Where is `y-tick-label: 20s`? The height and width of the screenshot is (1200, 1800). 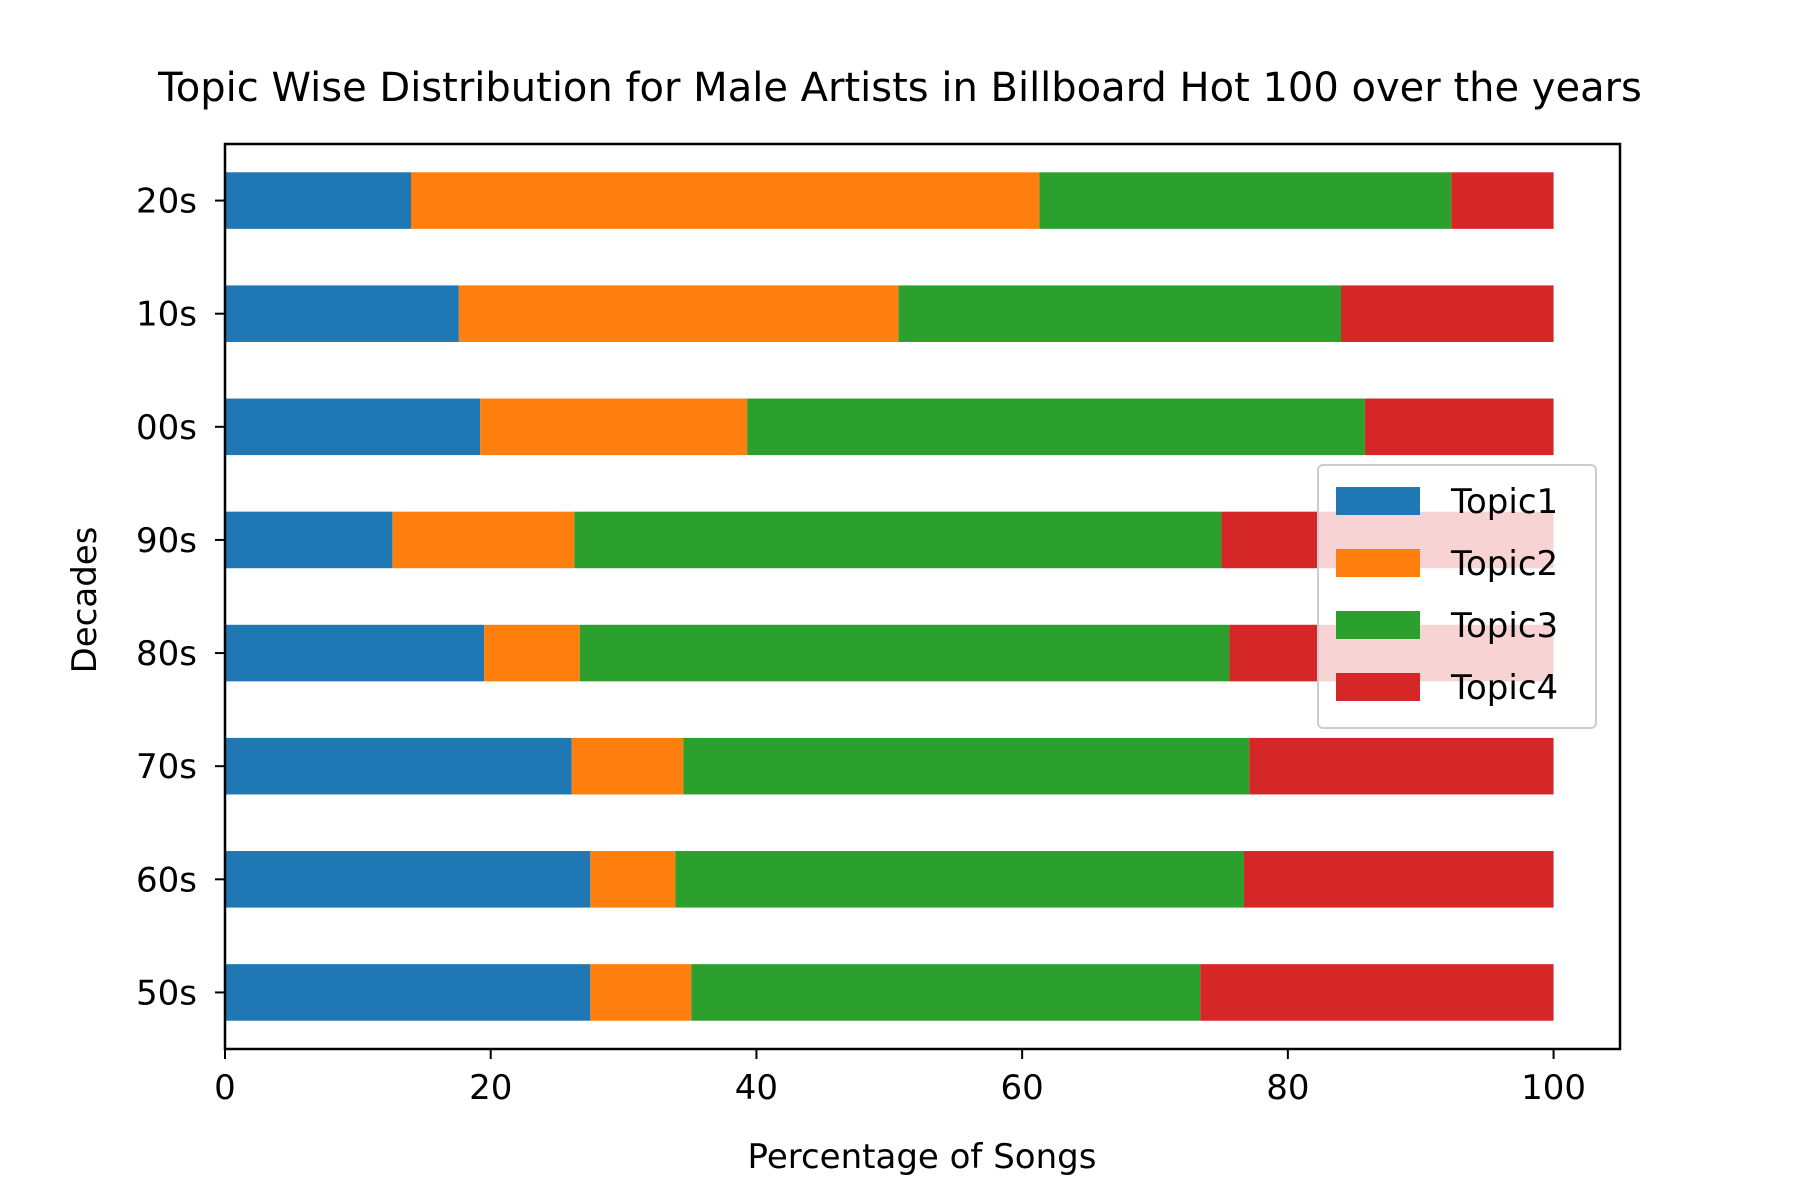
y-tick-label: 20s is located at coordinates (166, 202).